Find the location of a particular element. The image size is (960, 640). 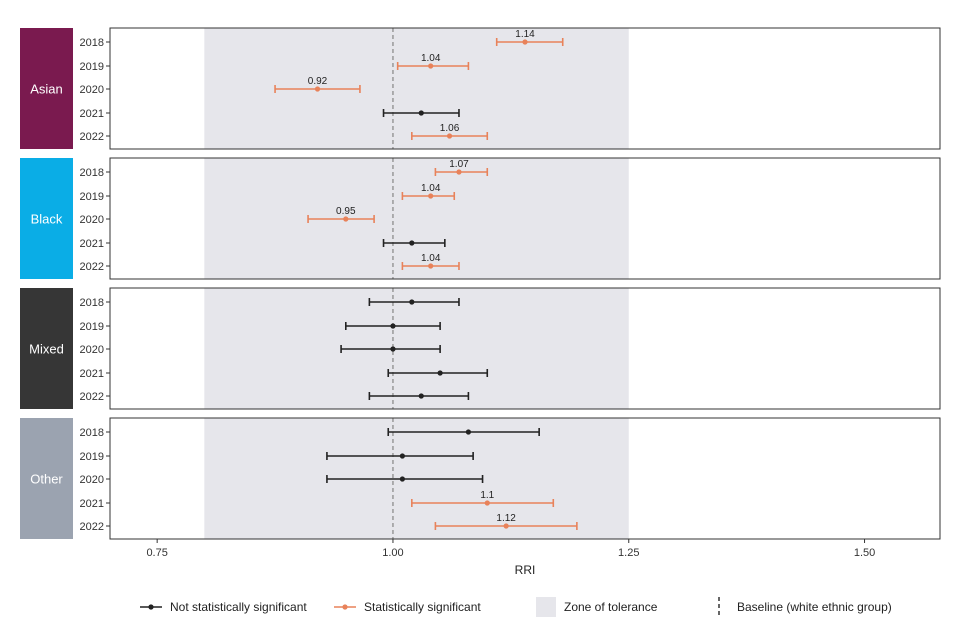

point-other-2019 is located at coordinates (402, 456).